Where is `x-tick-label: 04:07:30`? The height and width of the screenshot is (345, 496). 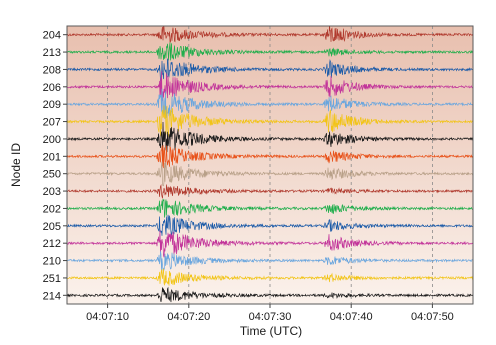
x-tick-label: 04:07:30 is located at coordinates (270, 317).